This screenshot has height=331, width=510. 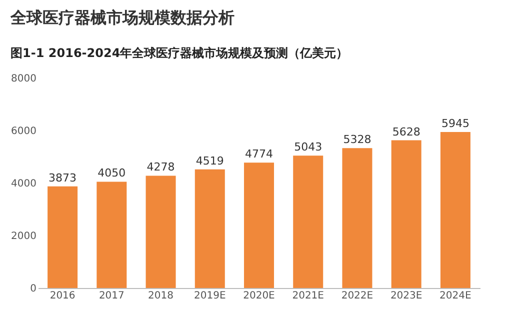 What do you see at coordinates (111, 296) in the screenshot?
I see `x-tick-label: 2017` at bounding box center [111, 296].